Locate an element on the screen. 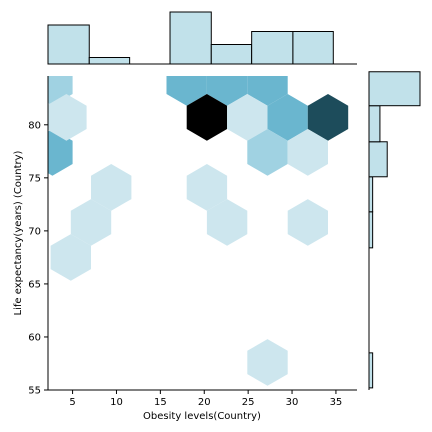 The image size is (432, 432). y-axis-label: Life expectancy(years) (Country) is located at coordinates (18, 232).